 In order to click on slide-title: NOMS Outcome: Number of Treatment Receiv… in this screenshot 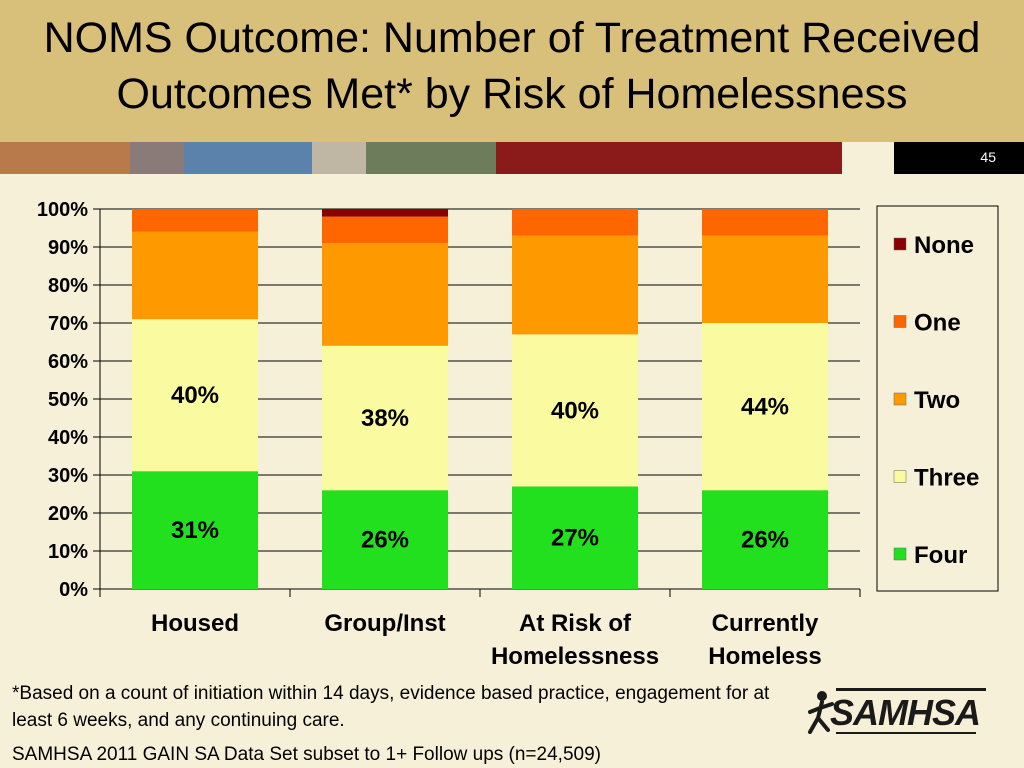, I will do `click(512, 66)`.